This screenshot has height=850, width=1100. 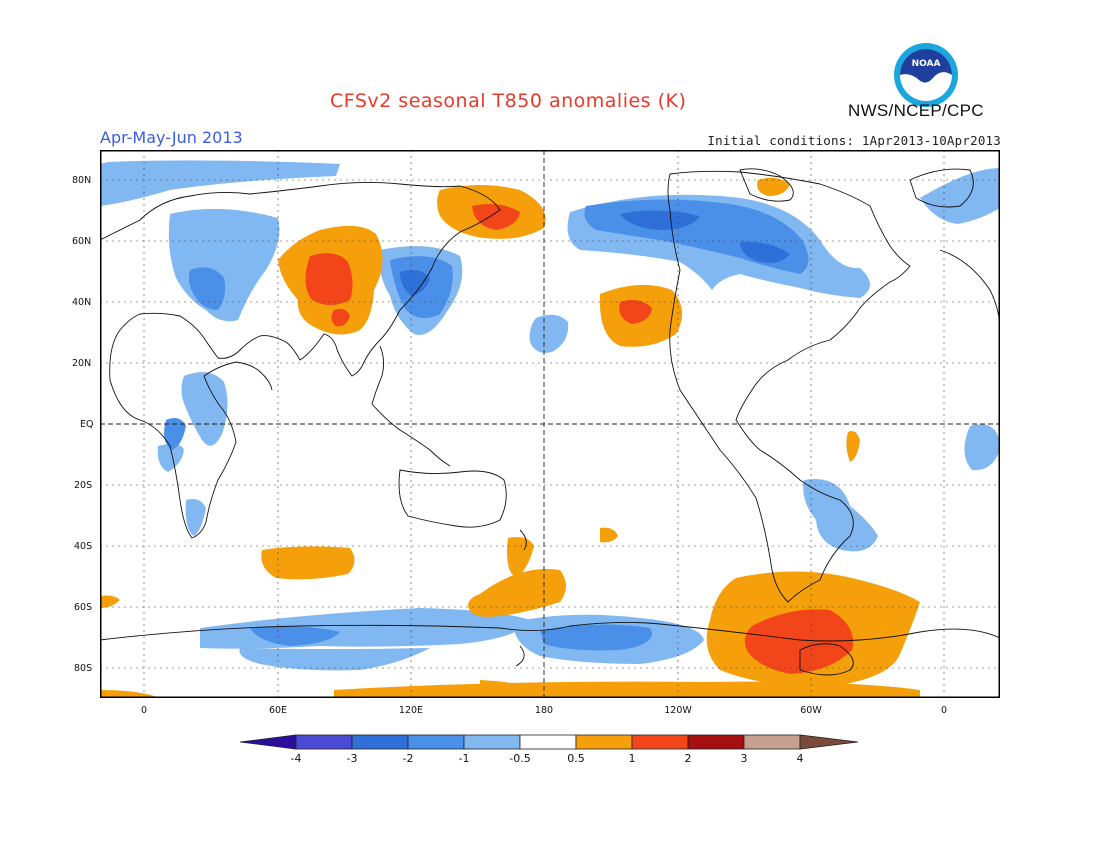 What do you see at coordinates (171, 137) in the screenshot?
I see `season-label: Apr-May-Jun 2013` at bounding box center [171, 137].